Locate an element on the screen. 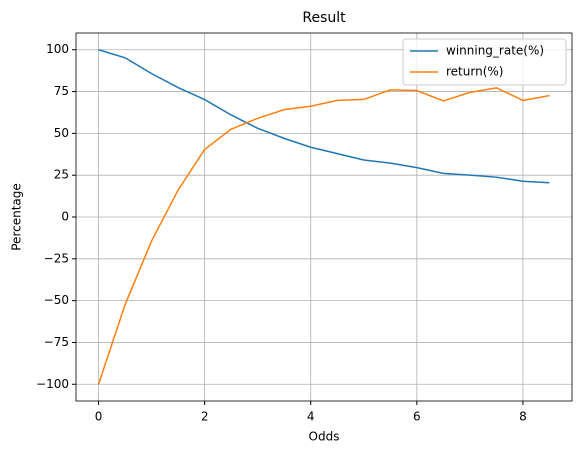  y-tick-label: −25 is located at coordinates (56, 258).